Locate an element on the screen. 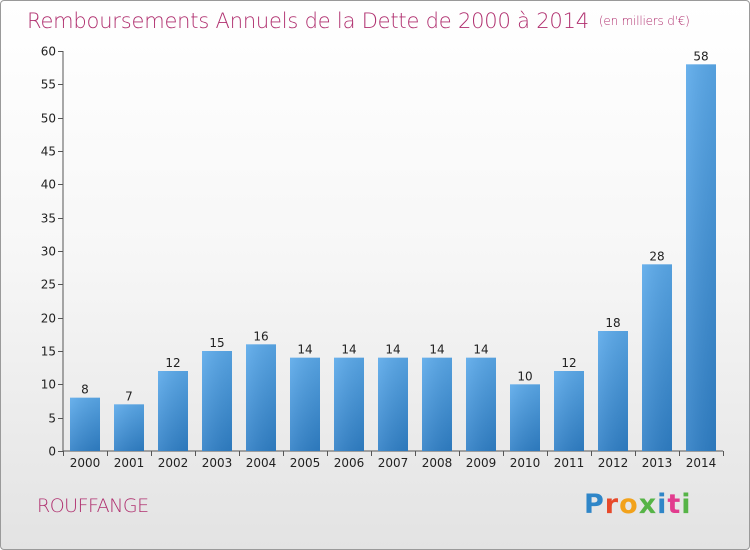  logo-letter: r is located at coordinates (612, 504).